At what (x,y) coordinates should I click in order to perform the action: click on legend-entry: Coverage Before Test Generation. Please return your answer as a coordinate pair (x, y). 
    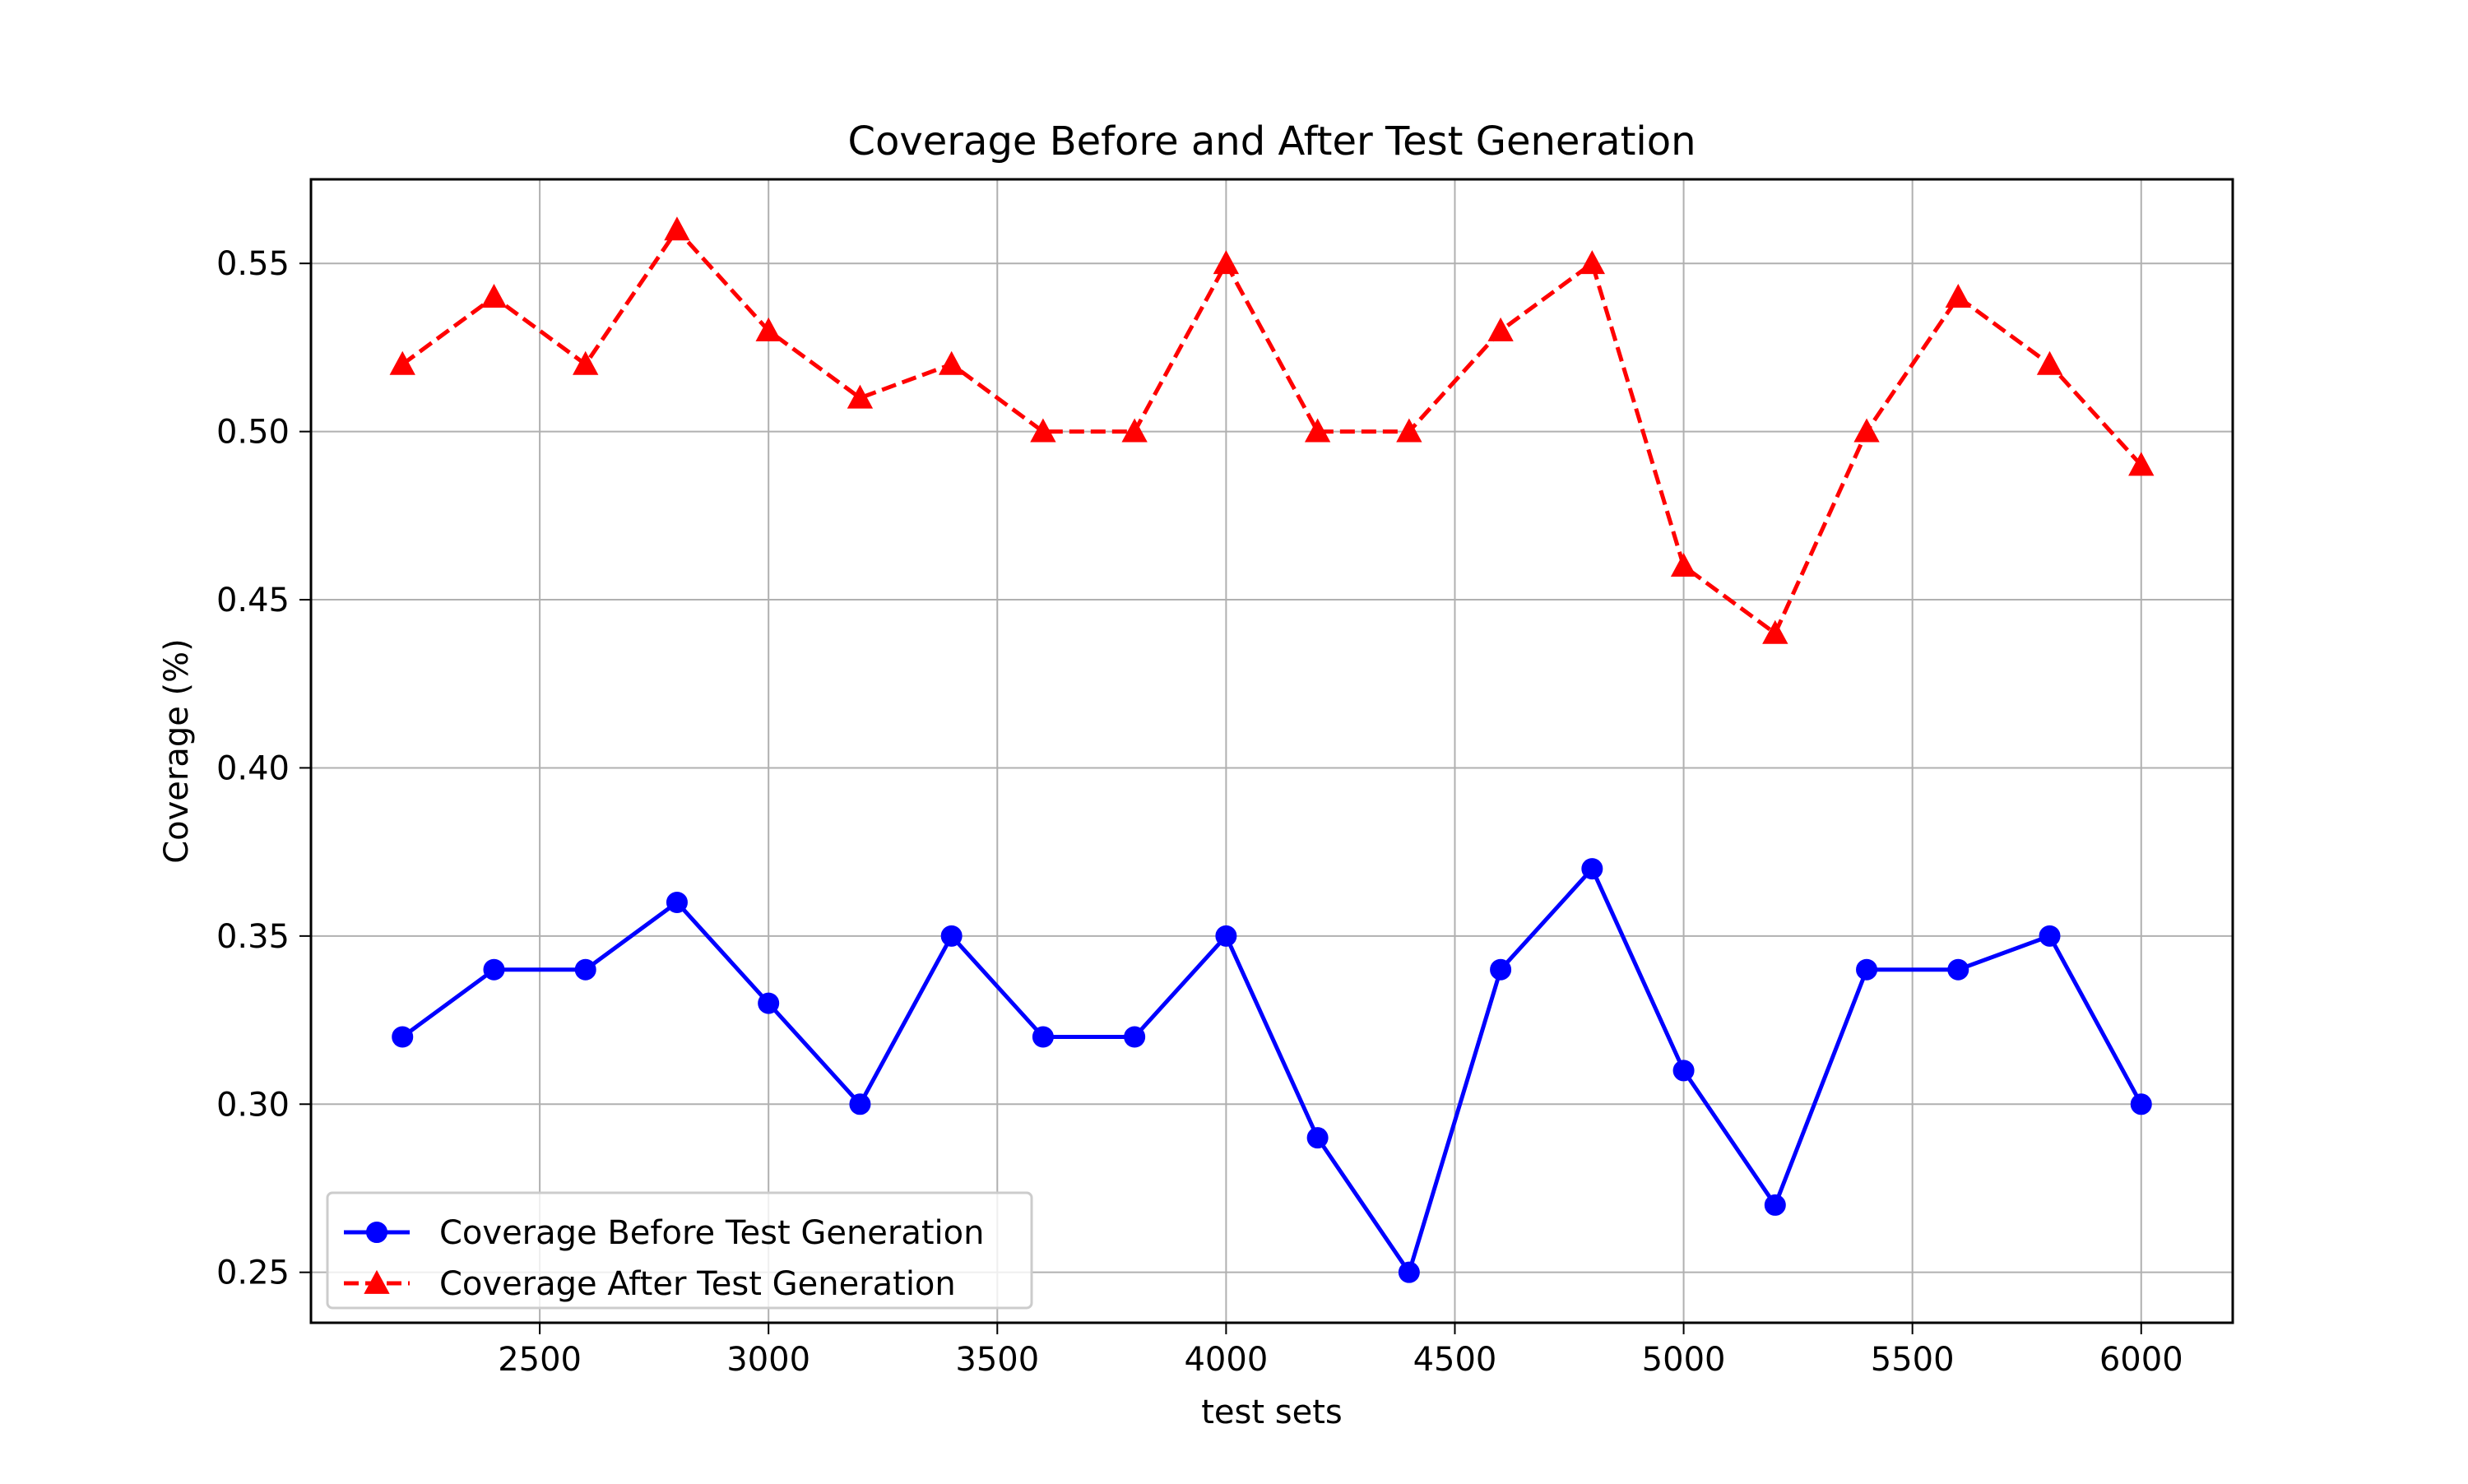
    Looking at the image, I should click on (664, 1233).